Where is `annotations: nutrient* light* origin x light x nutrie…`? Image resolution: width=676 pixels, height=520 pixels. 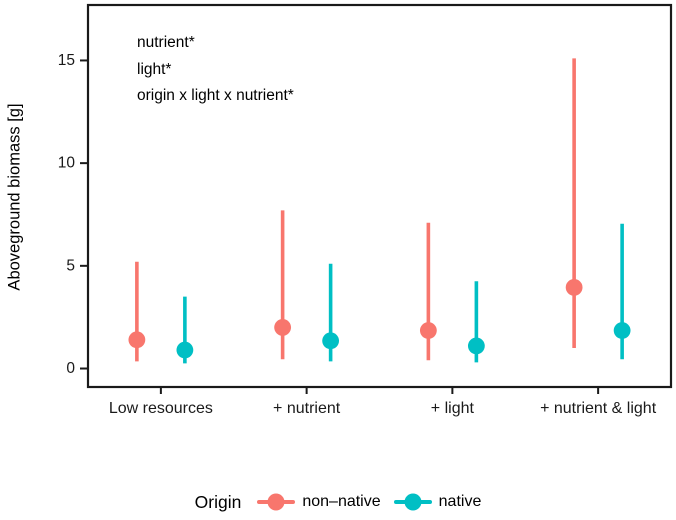
annotations: nutrient* light* origin x light x nutrie… is located at coordinates (215, 70).